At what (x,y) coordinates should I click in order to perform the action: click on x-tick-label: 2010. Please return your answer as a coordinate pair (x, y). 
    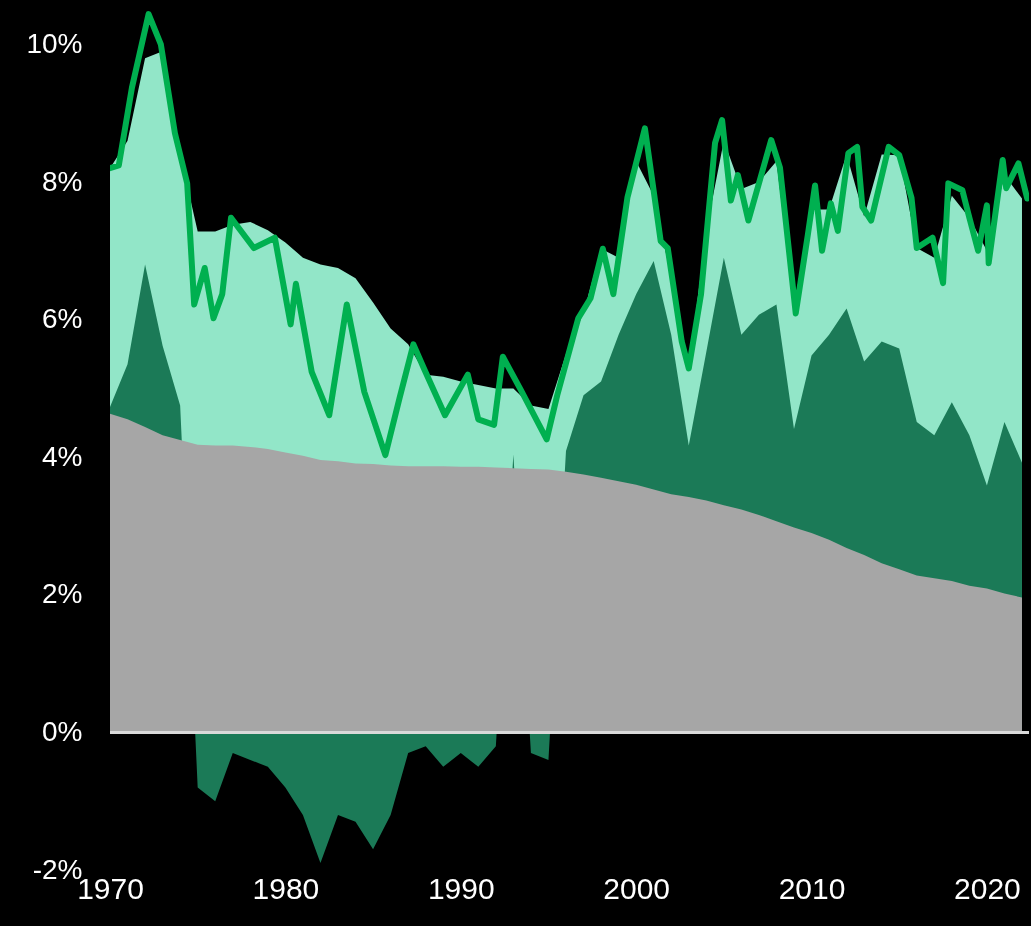
    Looking at the image, I should click on (812, 888).